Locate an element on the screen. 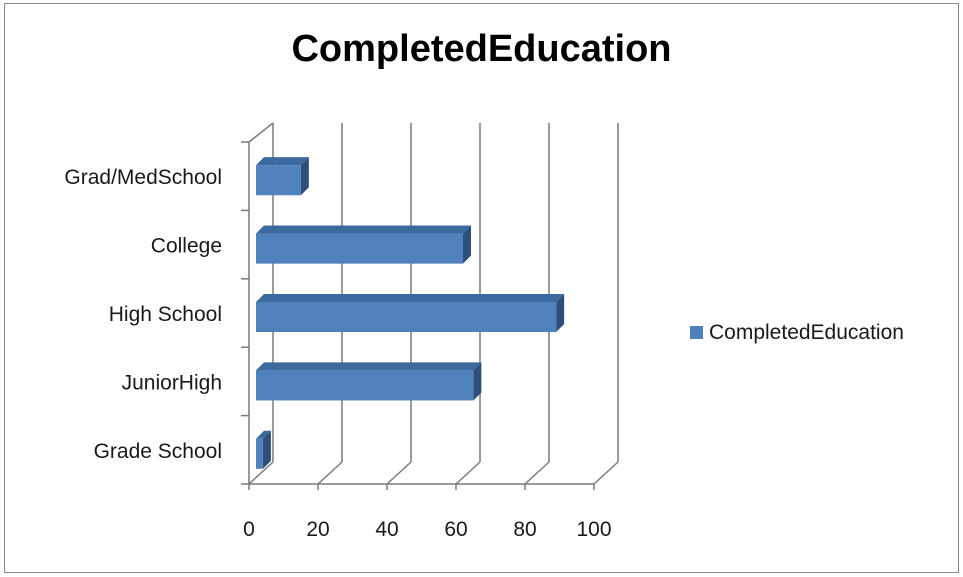  legend: CompletedEducation is located at coordinates (797, 332).